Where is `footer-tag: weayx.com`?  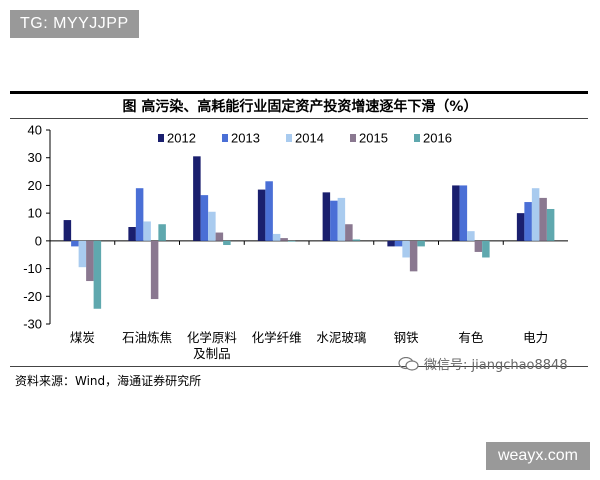 footer-tag: weayx.com is located at coordinates (537, 456).